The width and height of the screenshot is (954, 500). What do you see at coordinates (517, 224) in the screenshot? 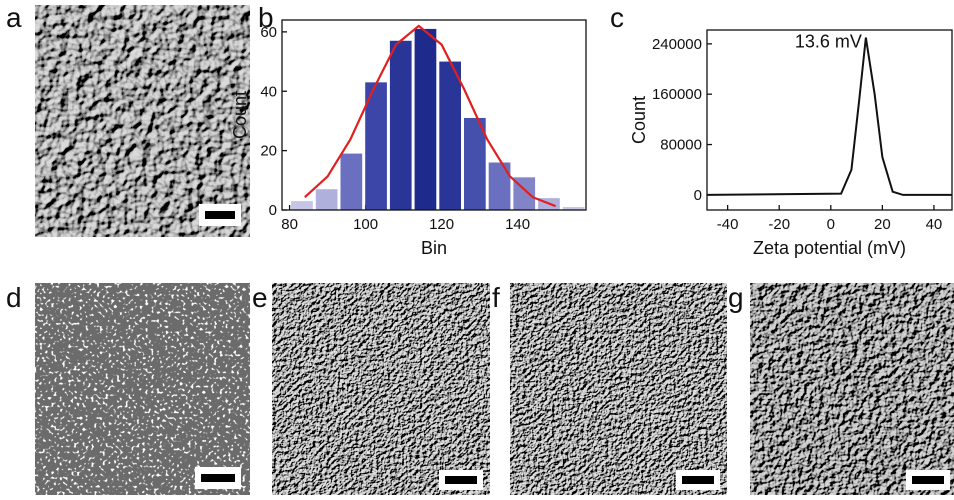
I see `x-tick-label: 140` at bounding box center [517, 224].